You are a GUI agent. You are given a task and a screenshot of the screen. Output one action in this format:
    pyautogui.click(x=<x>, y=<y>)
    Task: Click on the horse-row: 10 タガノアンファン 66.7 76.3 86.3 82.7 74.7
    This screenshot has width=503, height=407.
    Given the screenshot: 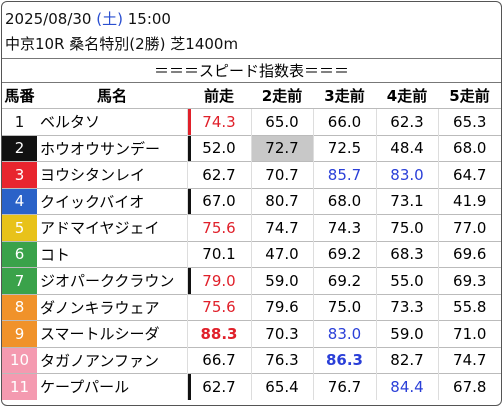 What is the action you would take?
    pyautogui.click(x=251, y=360)
    